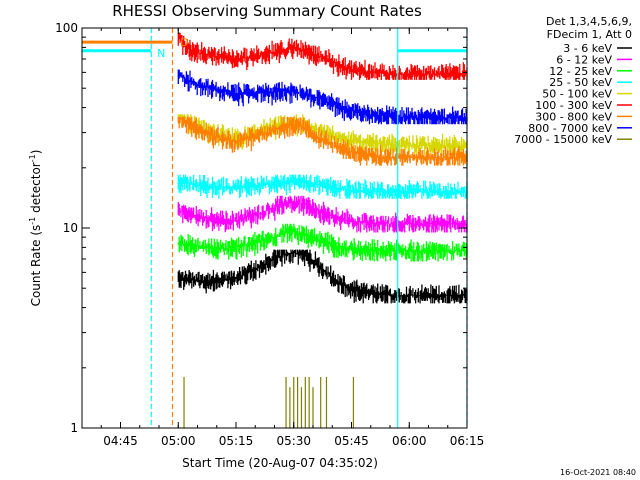  I want to click on y-axis-label-end: ), so click(36, 152).